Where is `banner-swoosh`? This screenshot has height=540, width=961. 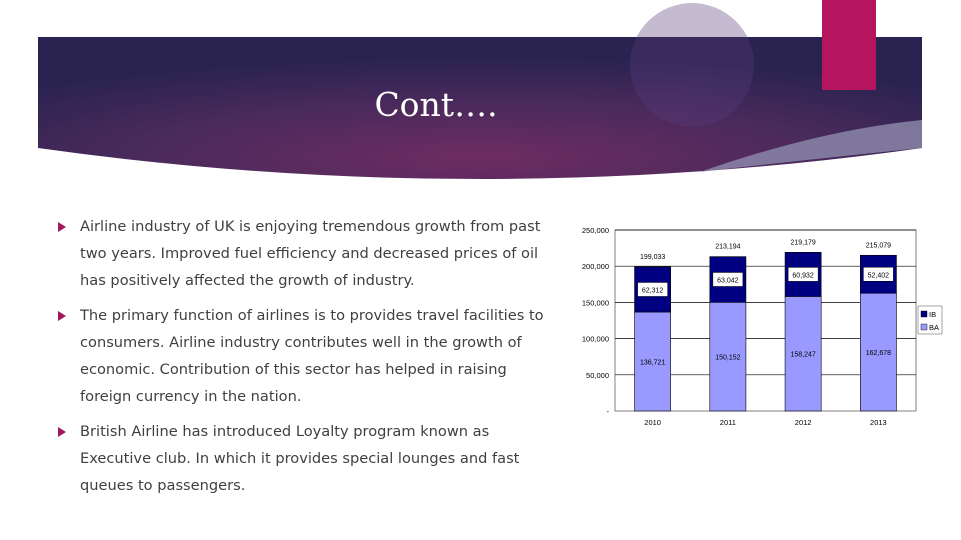 banner-swoosh is located at coordinates (811, 146).